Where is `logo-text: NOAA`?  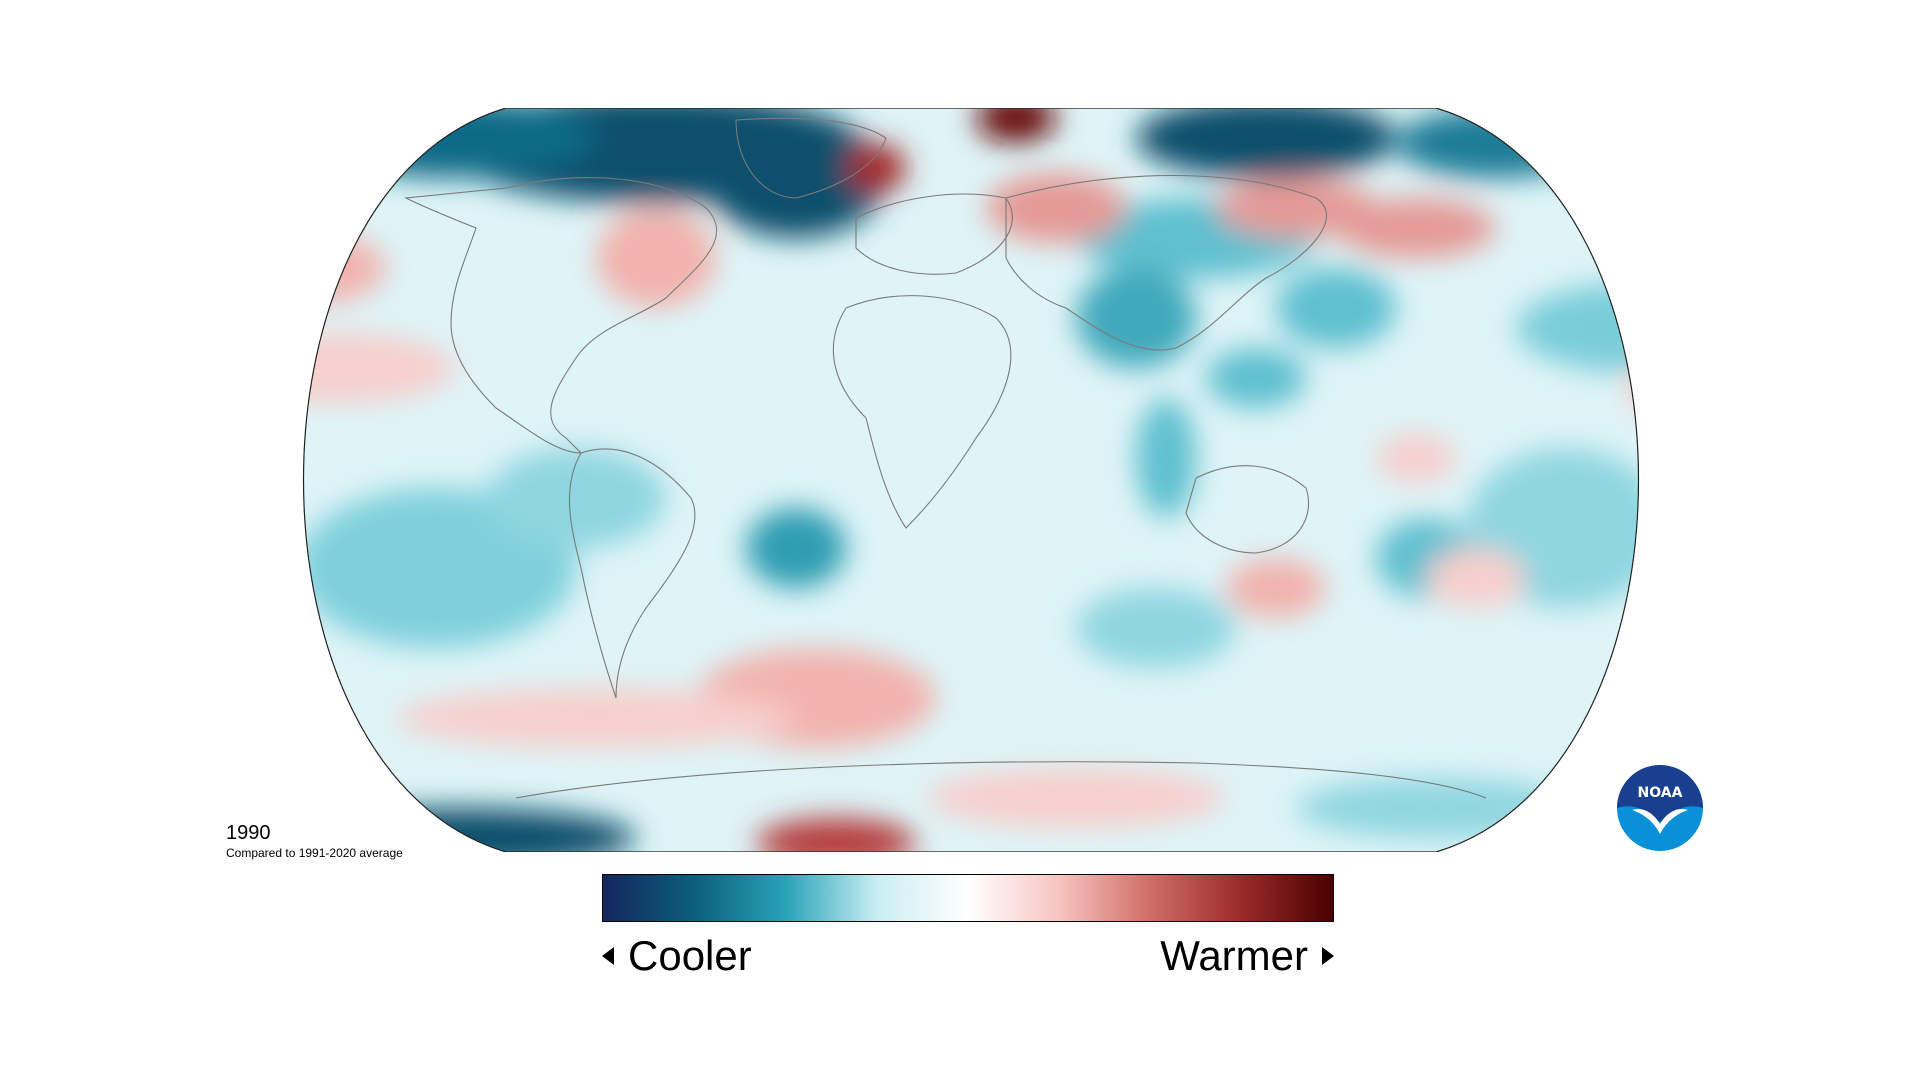
logo-text: NOAA is located at coordinates (1660, 793).